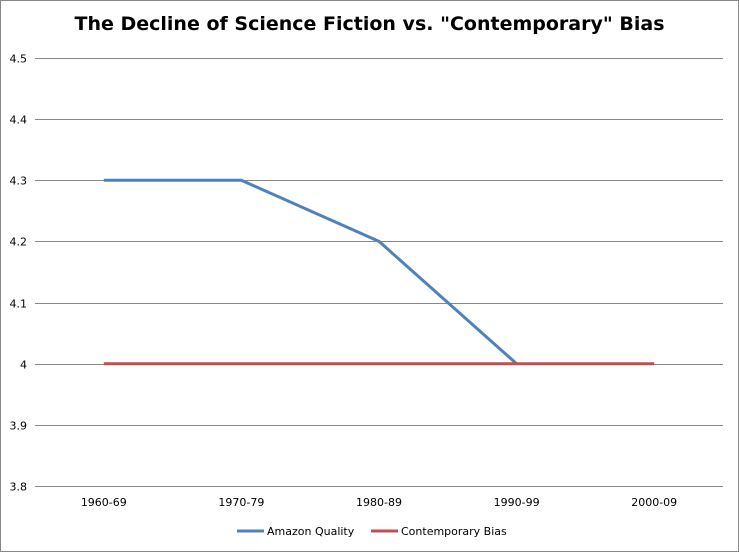 The width and height of the screenshot is (739, 552). Describe the element at coordinates (241, 502) in the screenshot. I see `x-tick-label: 1970-79` at that location.